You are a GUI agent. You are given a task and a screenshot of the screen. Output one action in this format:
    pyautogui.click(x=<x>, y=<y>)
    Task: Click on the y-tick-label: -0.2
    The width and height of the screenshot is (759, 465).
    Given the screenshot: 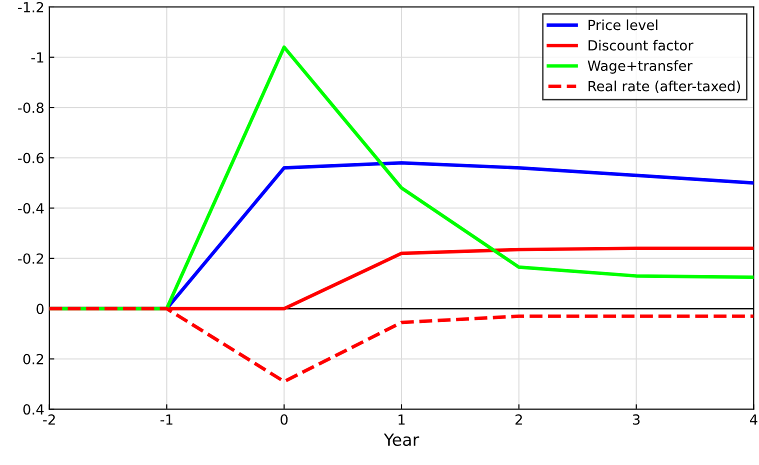 What is the action you would take?
    pyautogui.click(x=31, y=258)
    